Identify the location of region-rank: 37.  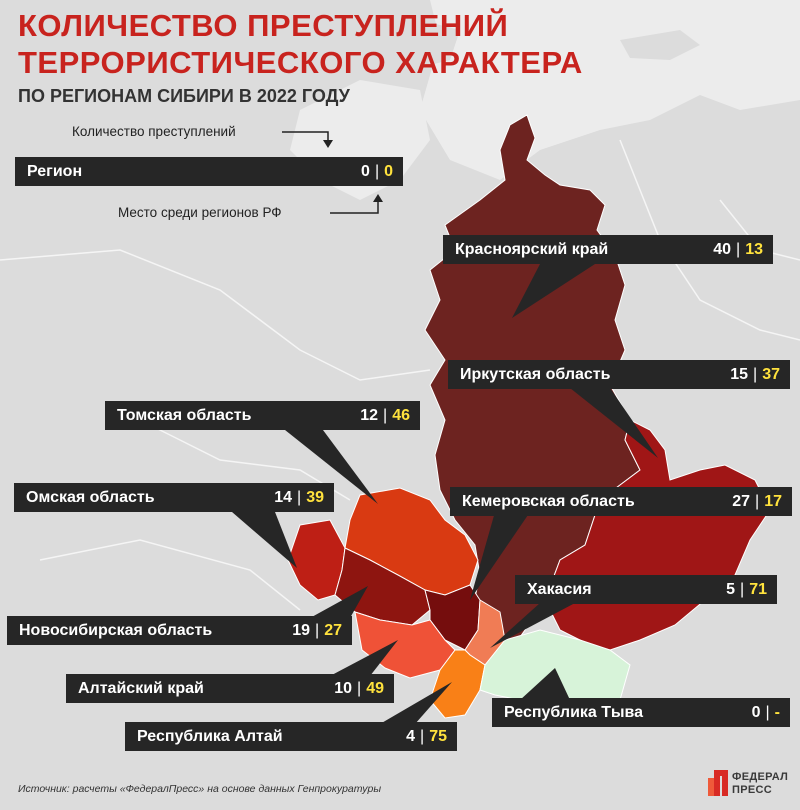
(771, 374).